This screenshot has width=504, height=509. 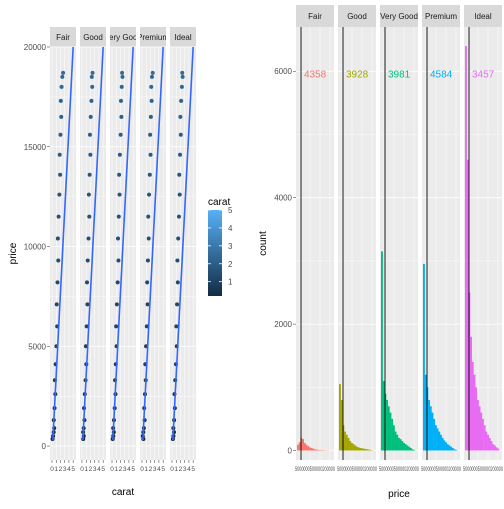 I want to click on y-tick-label-count: 0, so click(x=290, y=451).